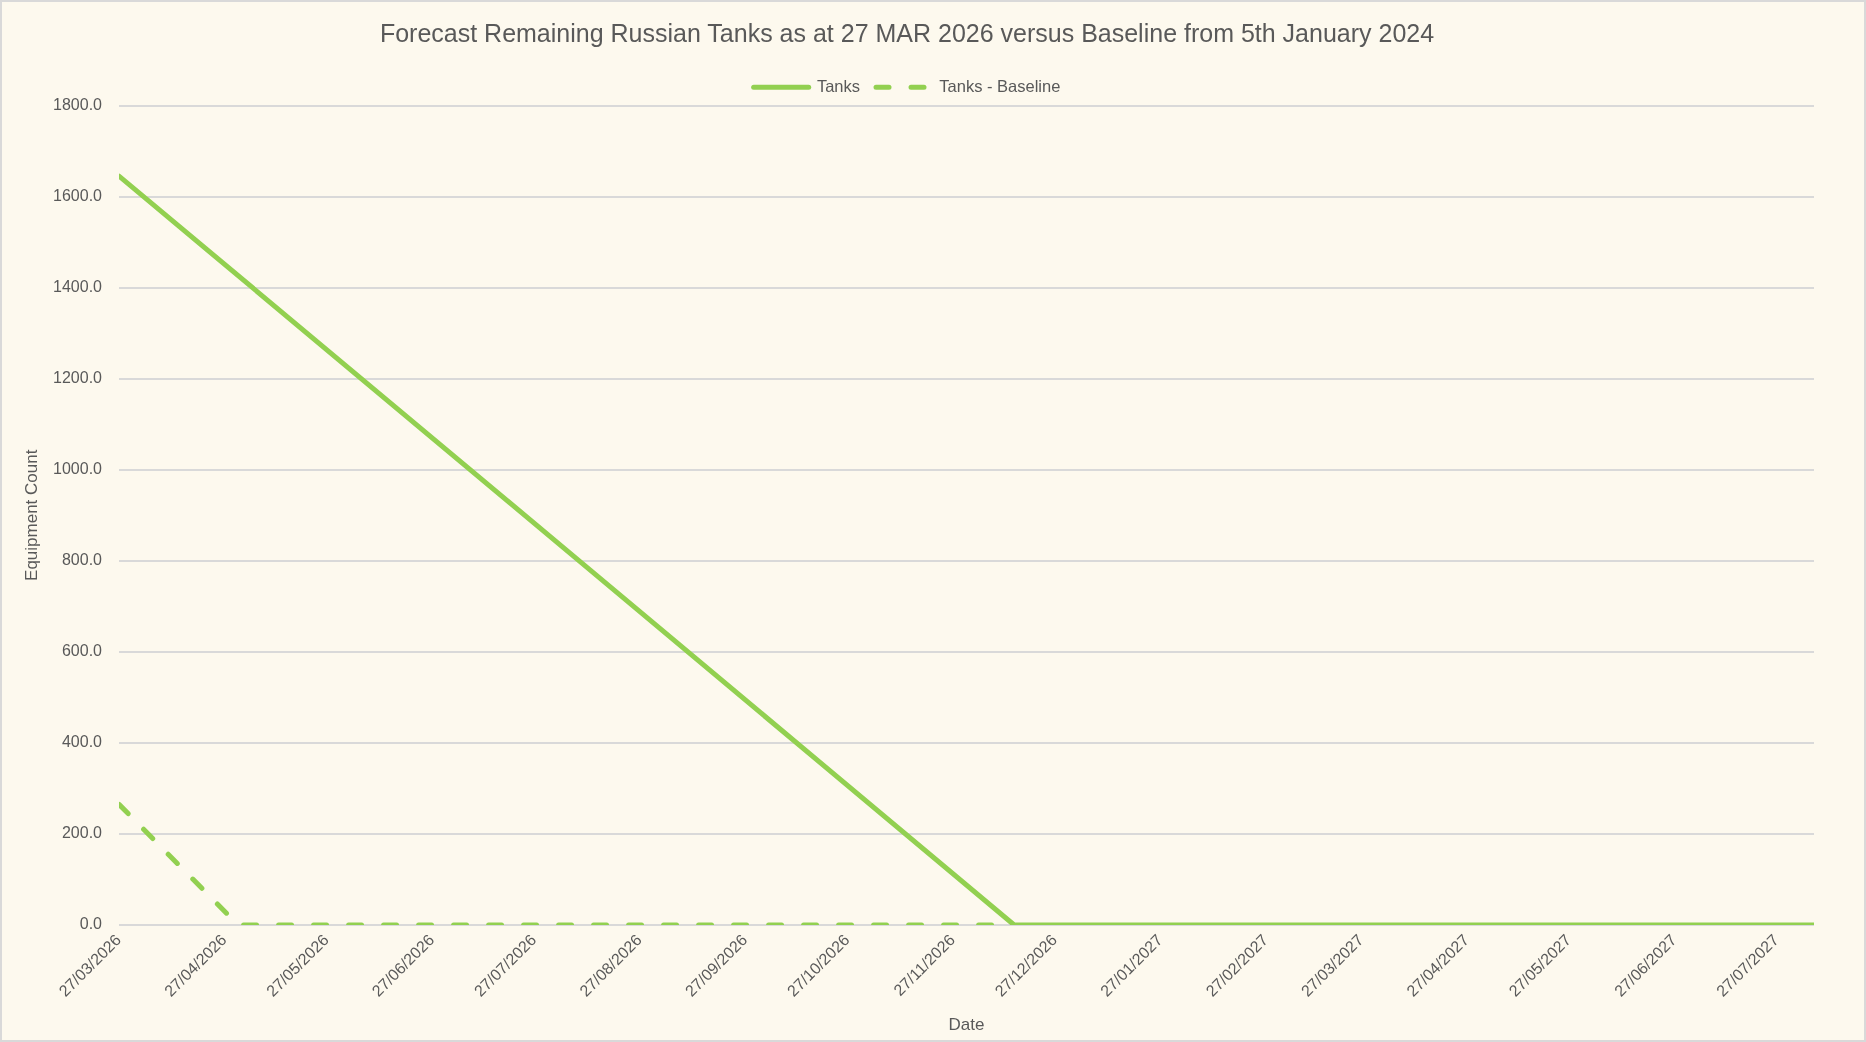  I want to click on legend-label: Tanks, so click(838, 85).